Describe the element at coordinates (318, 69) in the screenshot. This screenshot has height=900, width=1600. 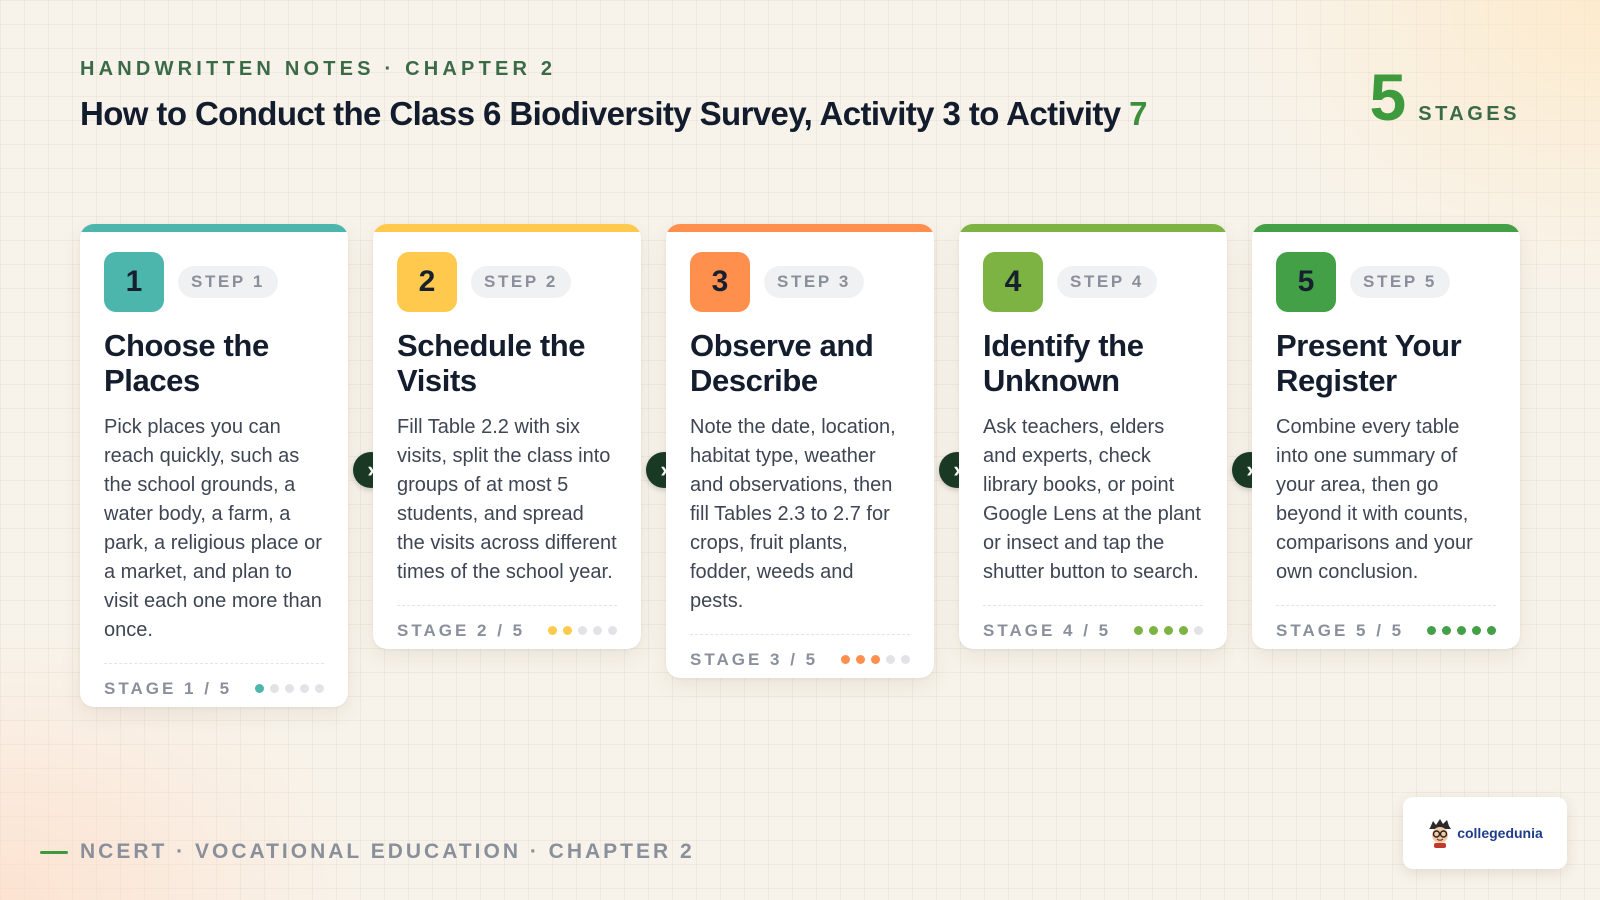
I see `eyebrow: HANDWRITTEN NOTES · CHAPTER 2` at that location.